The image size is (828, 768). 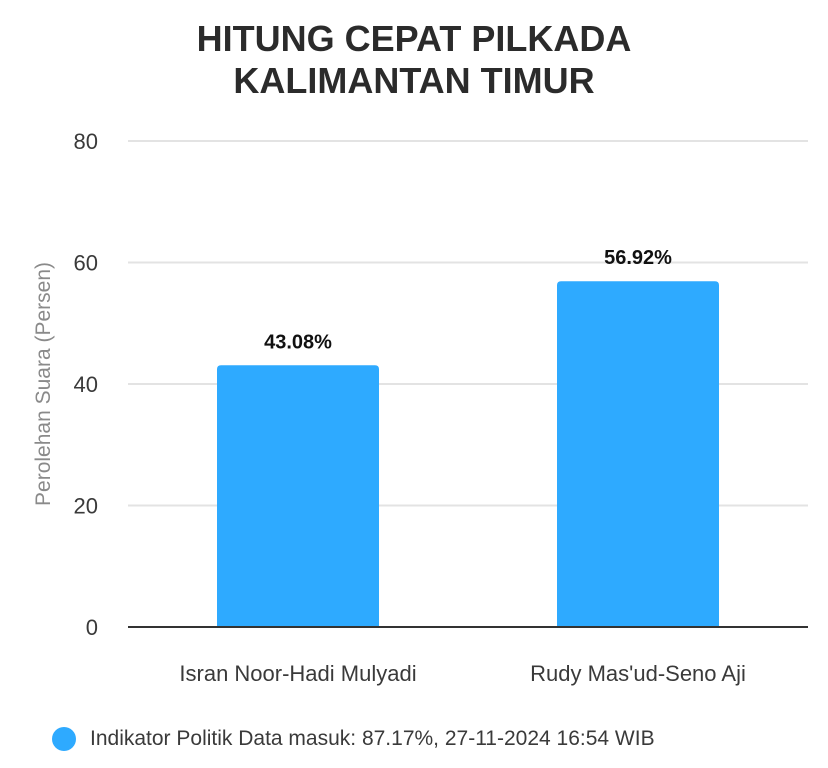 I want to click on y-tick-label: 0, so click(x=92, y=627).